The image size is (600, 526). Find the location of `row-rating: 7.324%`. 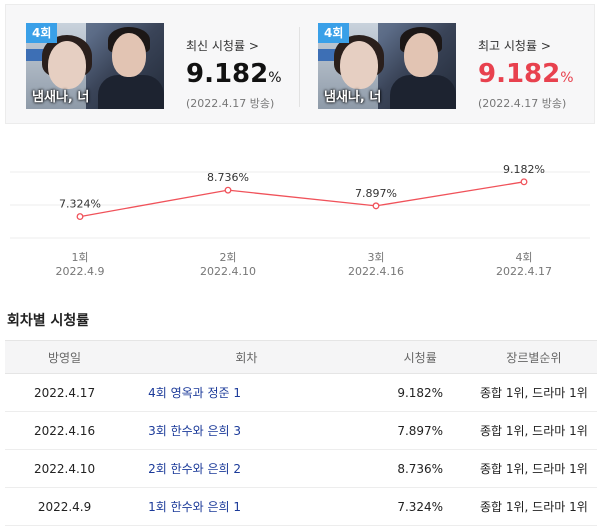

row-rating: 7.324% is located at coordinates (420, 506).